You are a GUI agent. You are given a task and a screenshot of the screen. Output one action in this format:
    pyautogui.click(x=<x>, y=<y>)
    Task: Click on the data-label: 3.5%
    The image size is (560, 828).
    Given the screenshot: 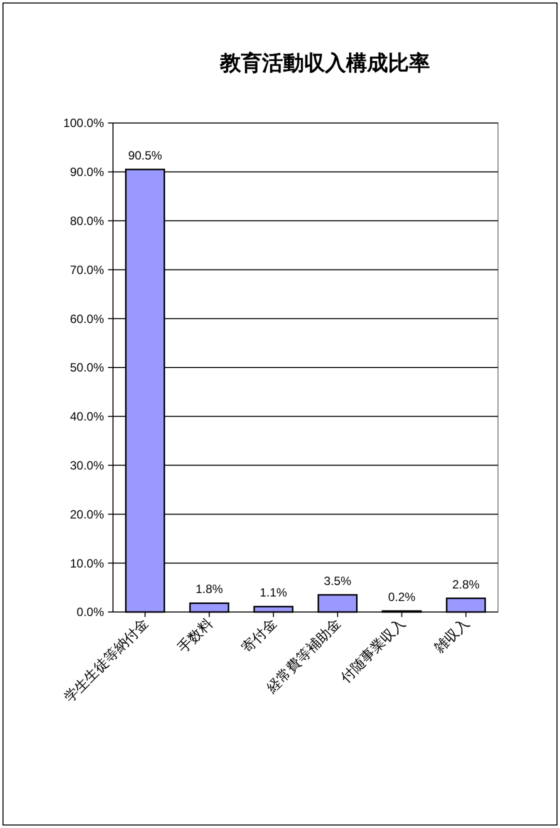 What is the action you would take?
    pyautogui.click(x=338, y=581)
    